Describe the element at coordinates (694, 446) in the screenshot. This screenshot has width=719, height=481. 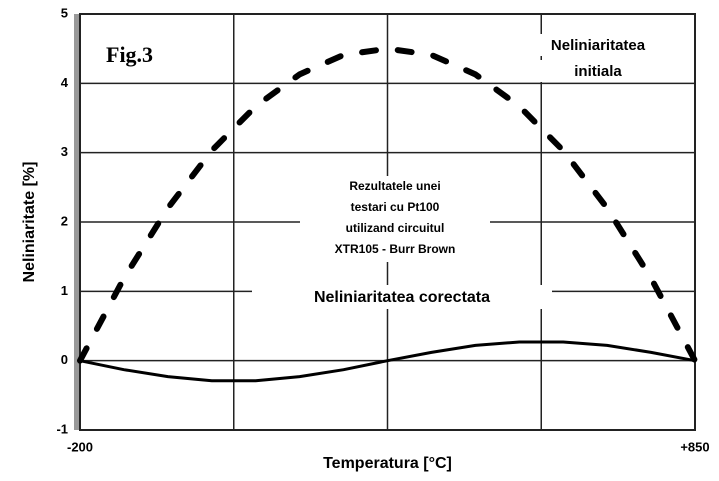
I see `x-tick-label: +850` at that location.